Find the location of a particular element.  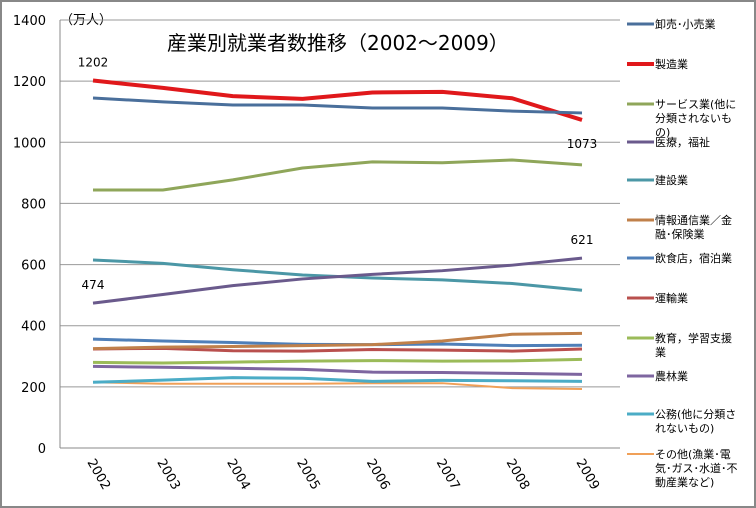

x-tick-label: 2004 is located at coordinates (238, 475).